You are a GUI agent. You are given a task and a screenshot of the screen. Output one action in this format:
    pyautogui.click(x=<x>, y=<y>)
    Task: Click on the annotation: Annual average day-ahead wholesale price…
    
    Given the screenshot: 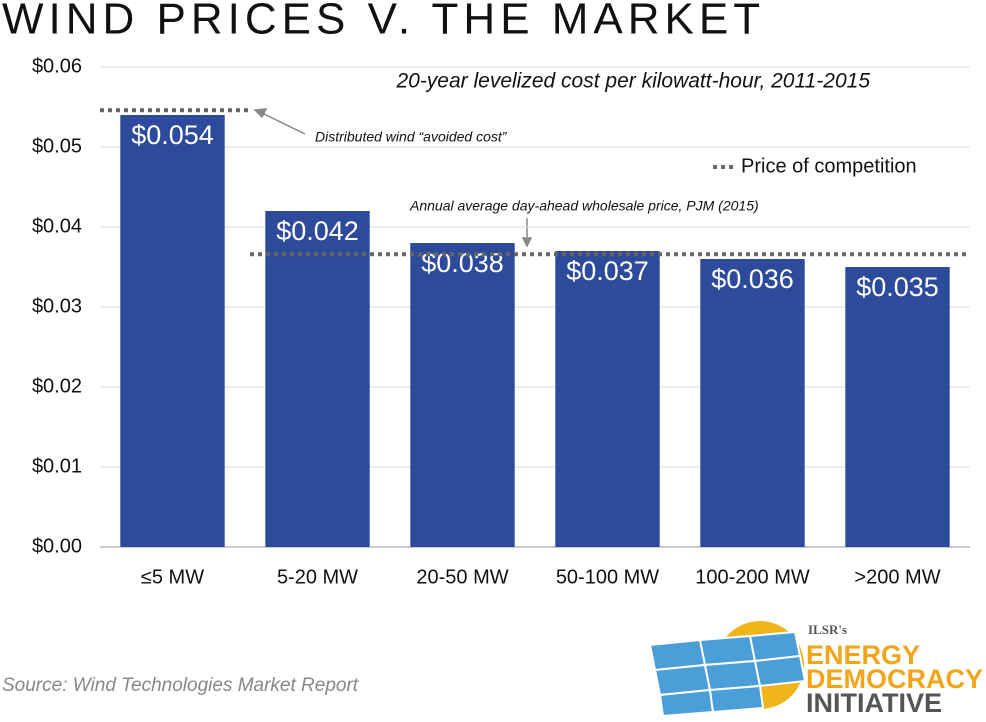 What is the action you would take?
    pyautogui.click(x=584, y=206)
    